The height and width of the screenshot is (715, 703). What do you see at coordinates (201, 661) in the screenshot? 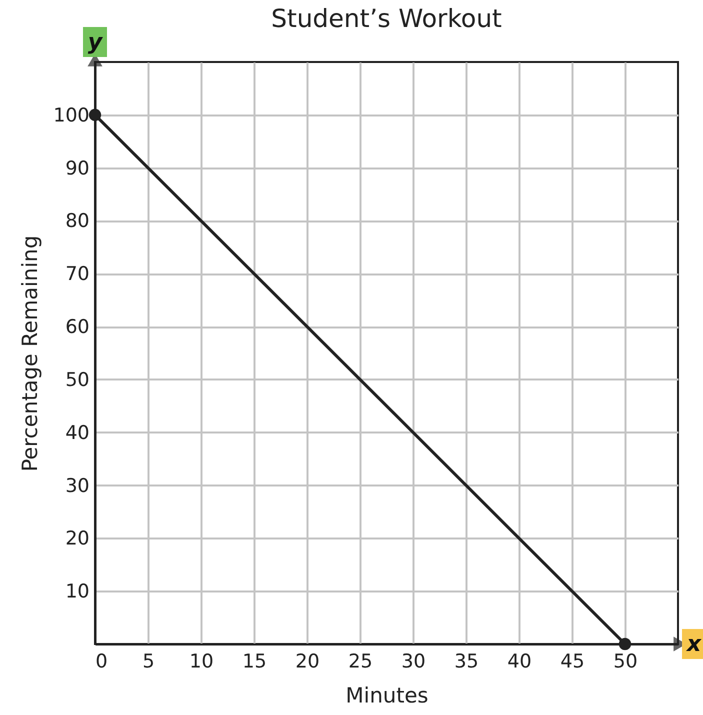
I see `x-tick-label: 10` at bounding box center [201, 661].